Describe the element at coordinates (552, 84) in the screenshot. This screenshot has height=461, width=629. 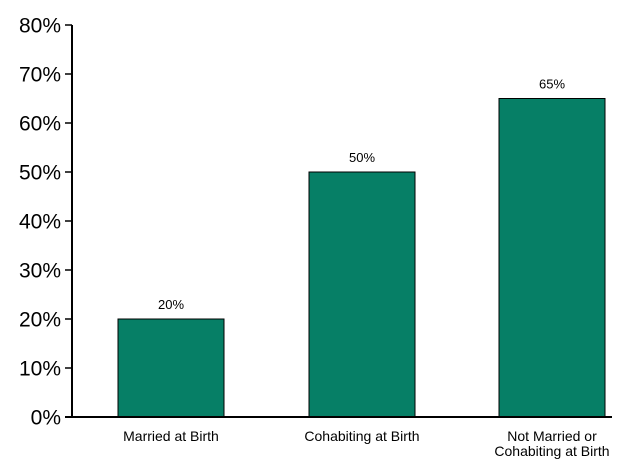
I see `data-label: 65%` at that location.